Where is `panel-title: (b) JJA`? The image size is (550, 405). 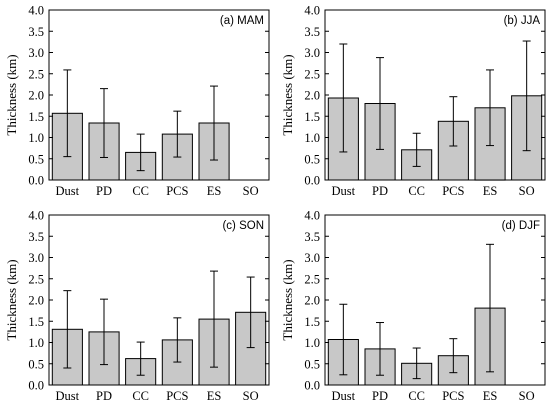
panel-title: (b) JJA is located at coordinates (522, 21).